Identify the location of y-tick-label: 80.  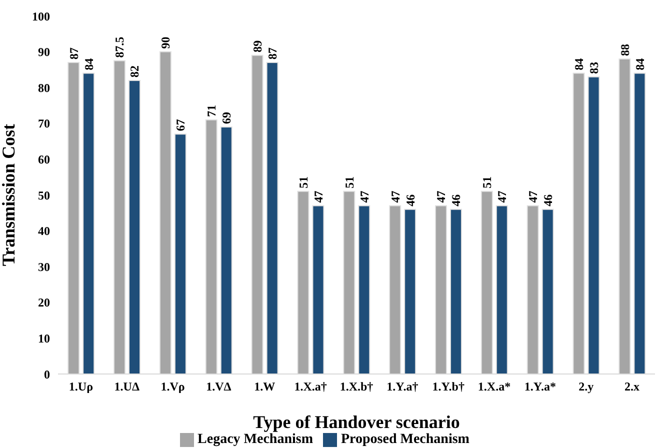
(44, 87).